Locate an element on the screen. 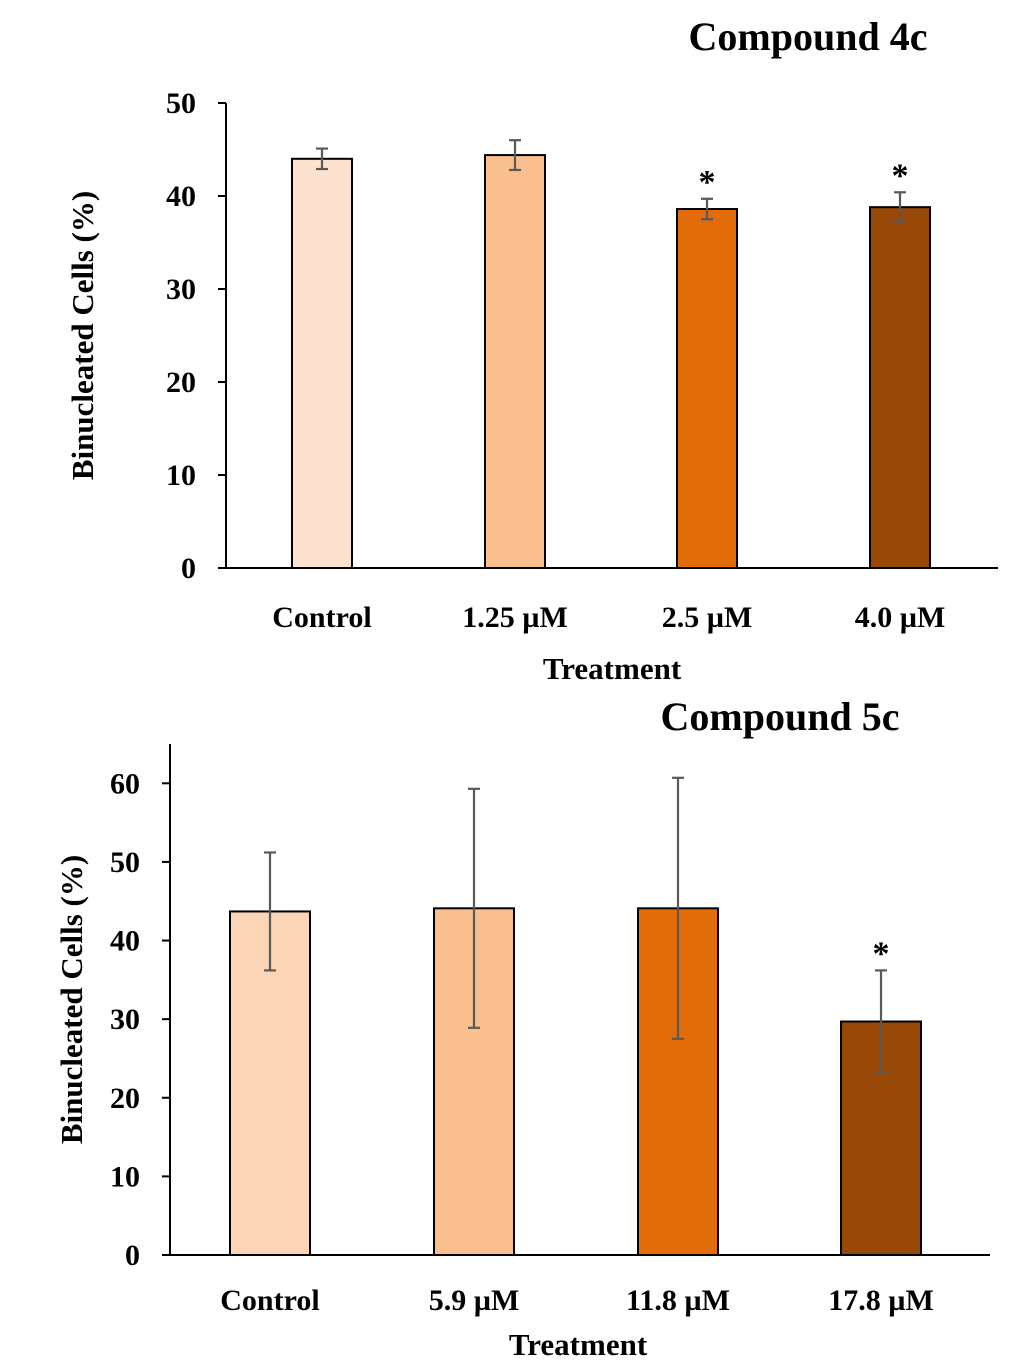 Image resolution: width=1024 pixels, height=1367 pixels. x-tick-label: 5.9 µM is located at coordinates (474, 1300).